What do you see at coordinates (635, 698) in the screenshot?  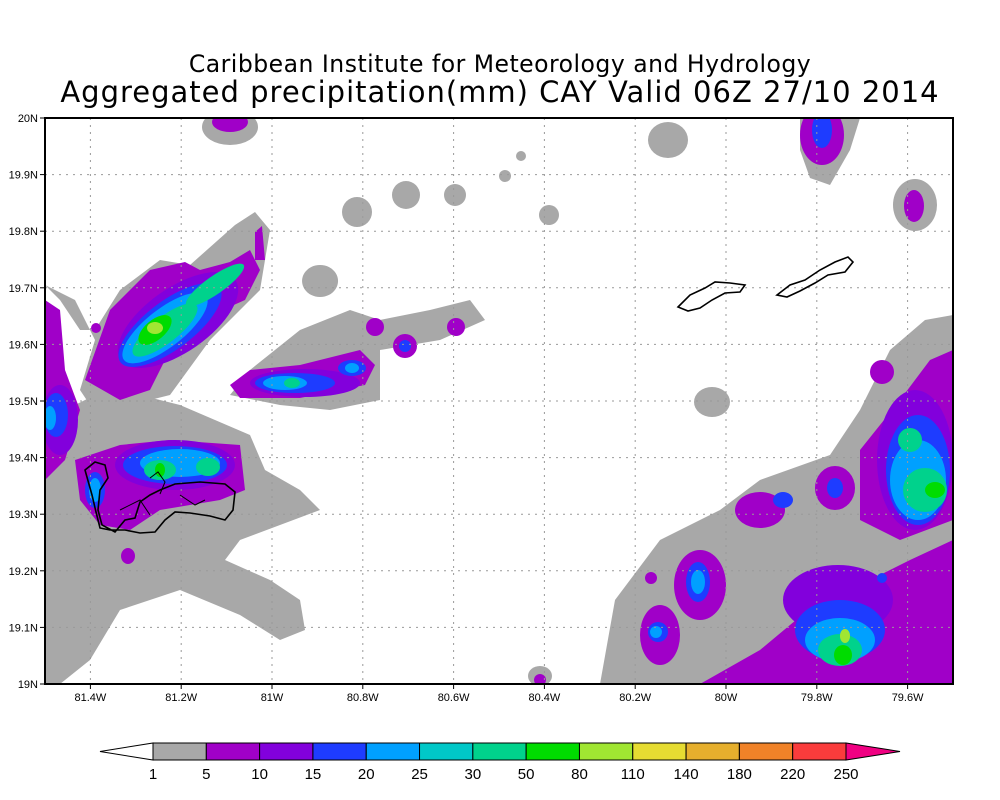 I see `lon-label: 80.2W` at bounding box center [635, 698].